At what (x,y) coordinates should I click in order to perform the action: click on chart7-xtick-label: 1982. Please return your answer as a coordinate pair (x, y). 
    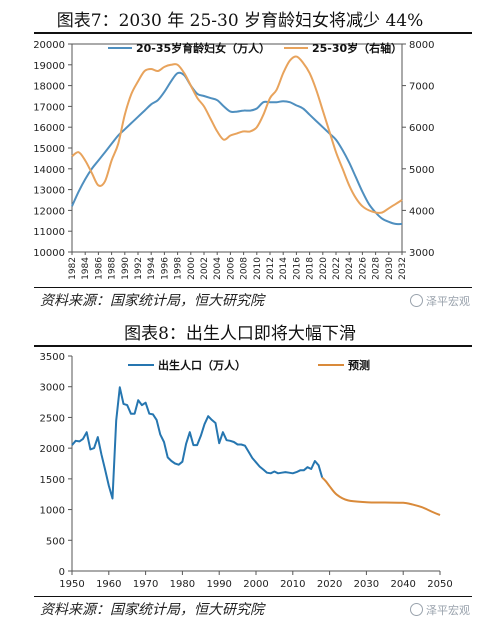
    Looking at the image, I should click on (73, 268).